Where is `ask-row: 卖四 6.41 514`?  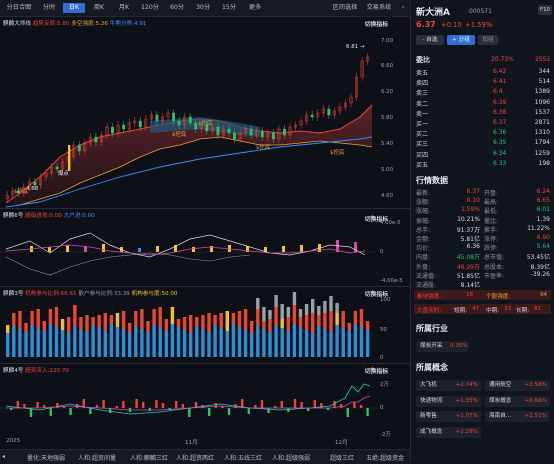
ask-row: 卖四 6.41 514 is located at coordinates (482, 82).